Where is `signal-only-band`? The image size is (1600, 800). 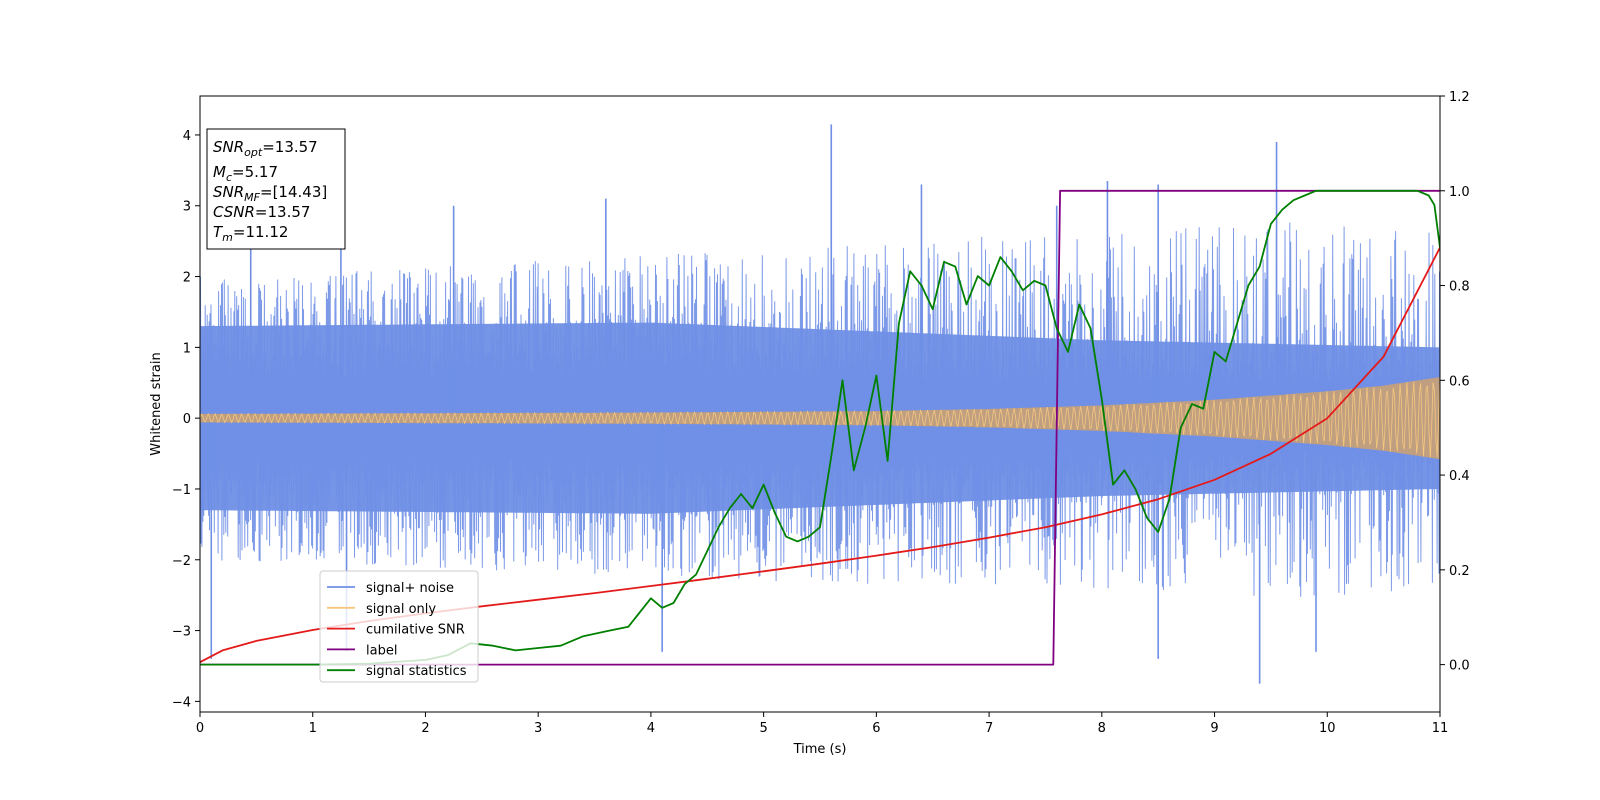
signal-only-band is located at coordinates (820, 418).